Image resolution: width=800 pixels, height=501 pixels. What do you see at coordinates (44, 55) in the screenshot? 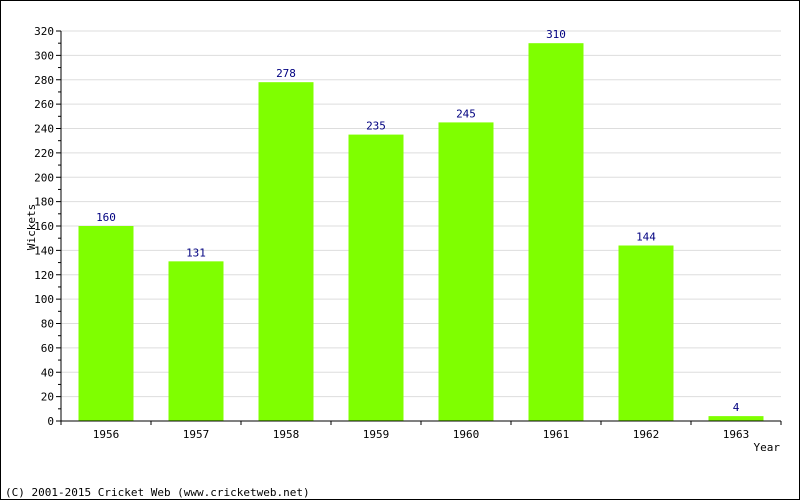
I see `y-tick-label: 300` at bounding box center [44, 55].